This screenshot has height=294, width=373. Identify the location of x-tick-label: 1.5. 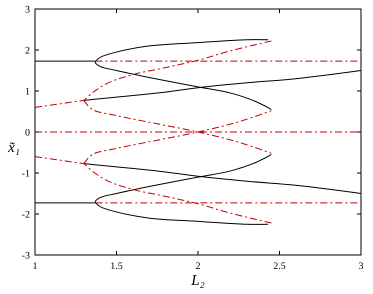
(116, 266).